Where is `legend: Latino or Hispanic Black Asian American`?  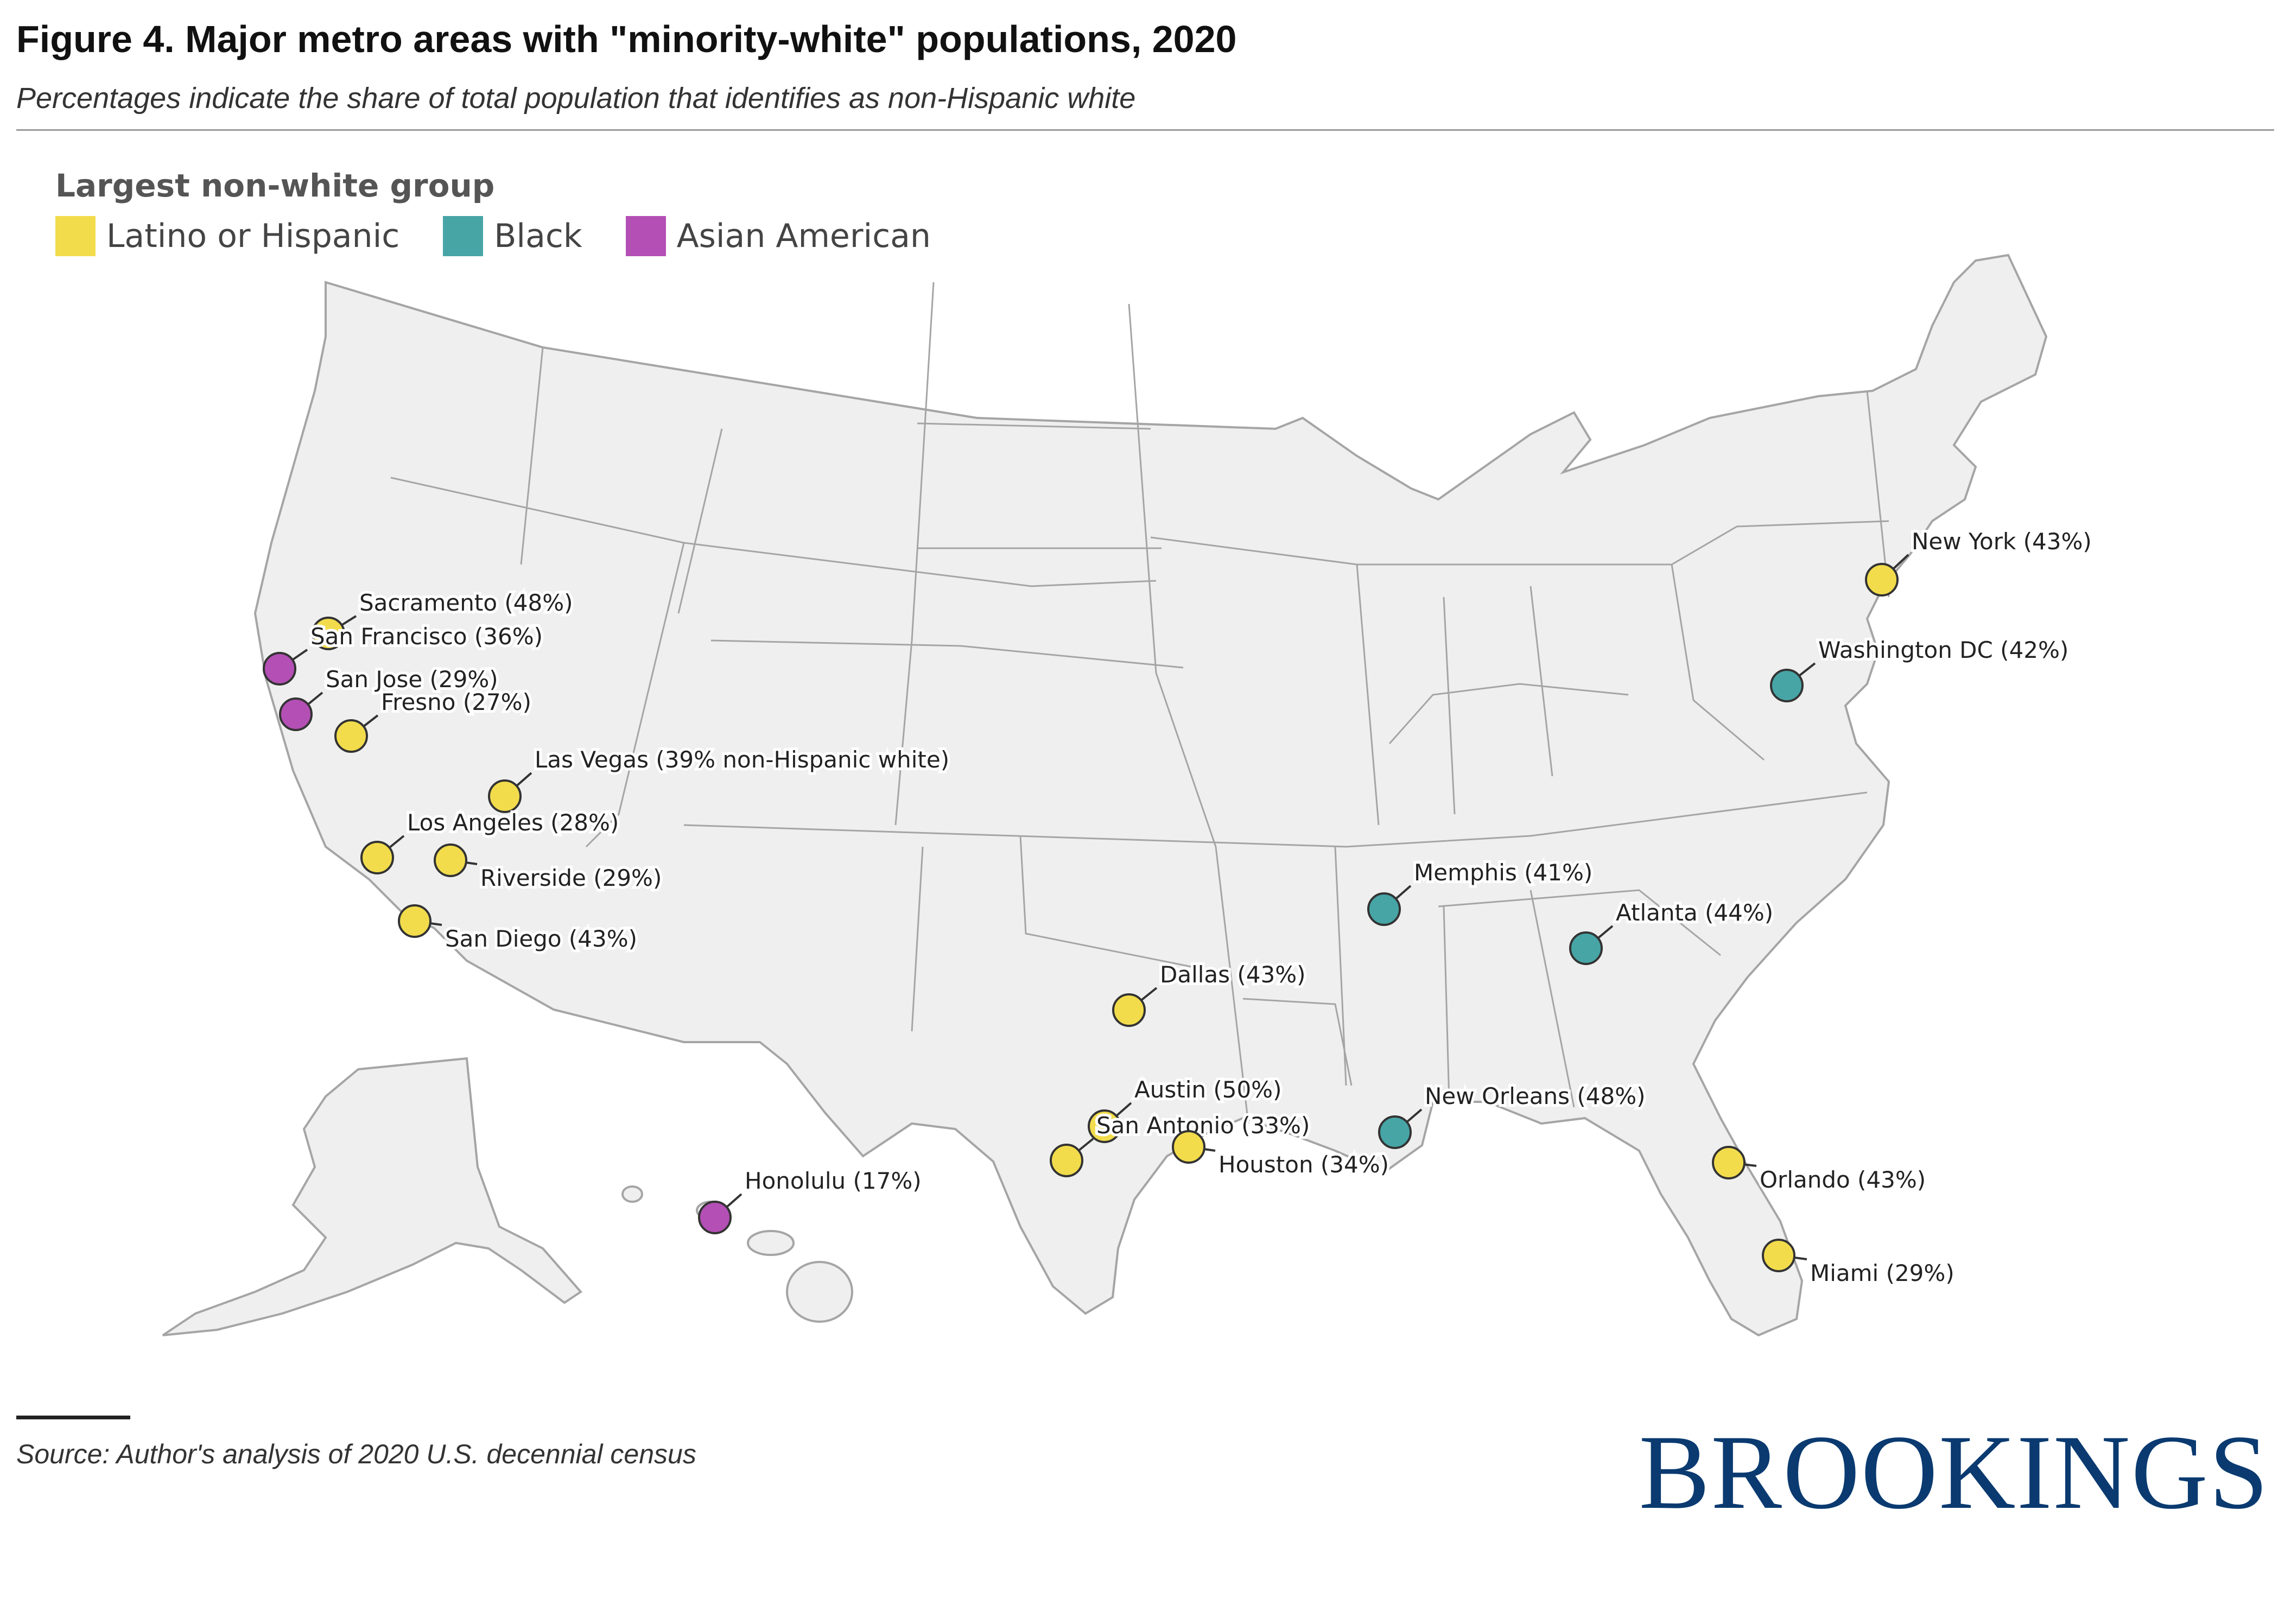
legend: Latino or Hispanic Black Asian American is located at coordinates (515, 236).